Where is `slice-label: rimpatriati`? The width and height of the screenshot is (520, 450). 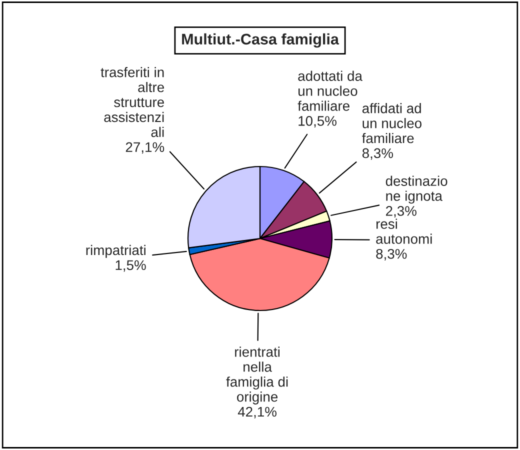
slice-label: rimpatriati is located at coordinates (116, 251).